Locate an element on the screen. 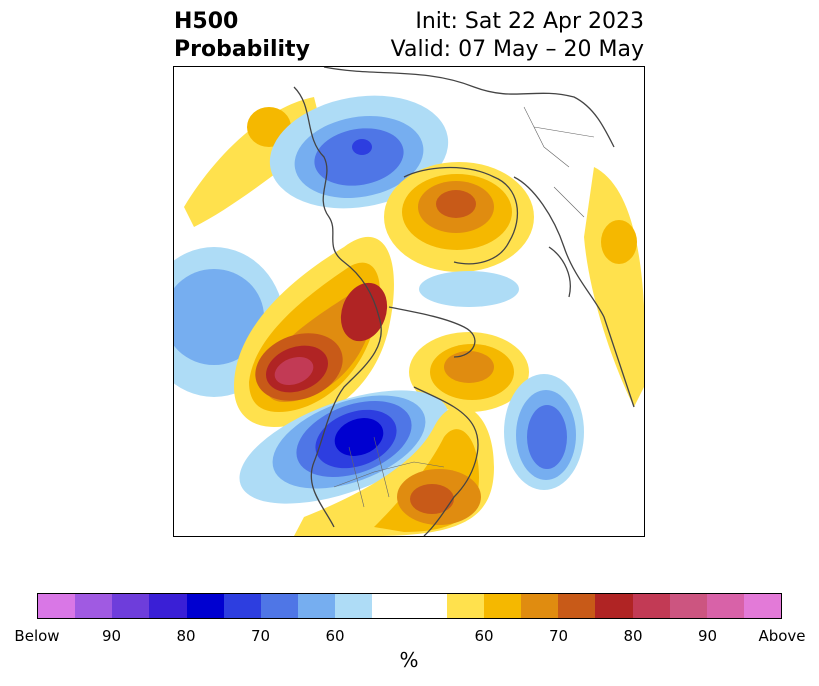 The height and width of the screenshot is (686, 819). alaska-above-anomaly is located at coordinates (314, 331).